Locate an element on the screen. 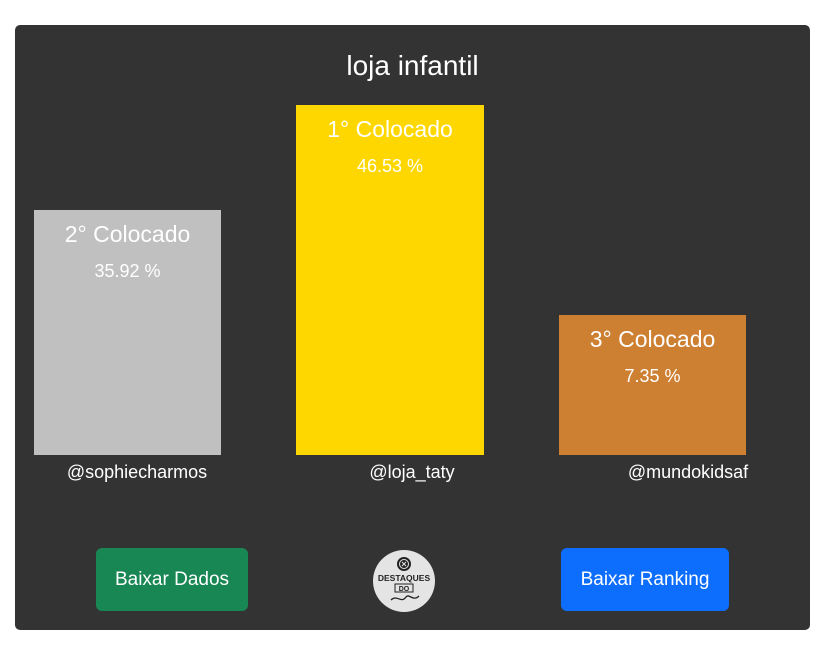 The width and height of the screenshot is (825, 655). first-place-handle: @loja_taty is located at coordinates (412, 472).